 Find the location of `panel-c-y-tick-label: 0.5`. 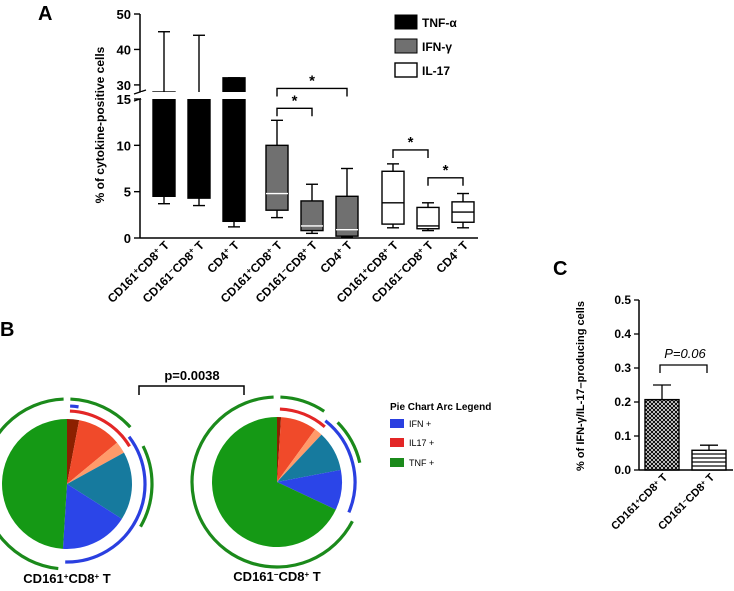

panel-c-y-tick-label: 0.5 is located at coordinates (622, 300).